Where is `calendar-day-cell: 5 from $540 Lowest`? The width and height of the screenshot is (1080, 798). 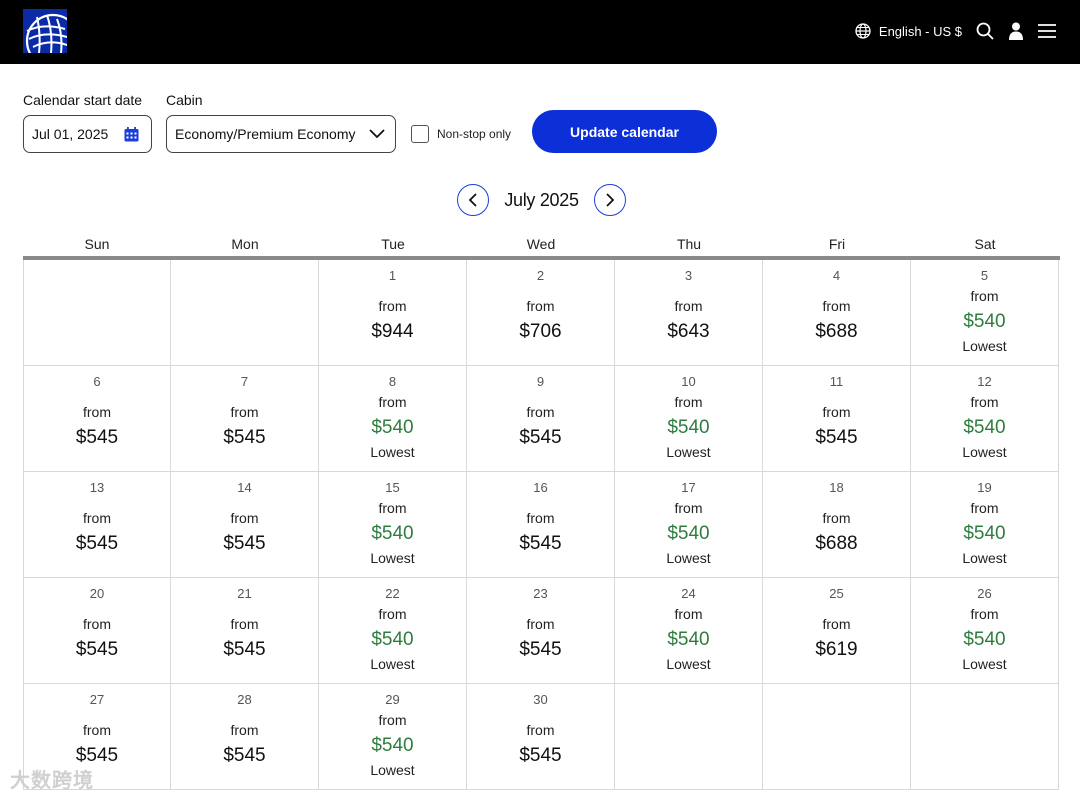
calendar-day-cell: 5 from $540 Lowest is located at coordinates (985, 313).